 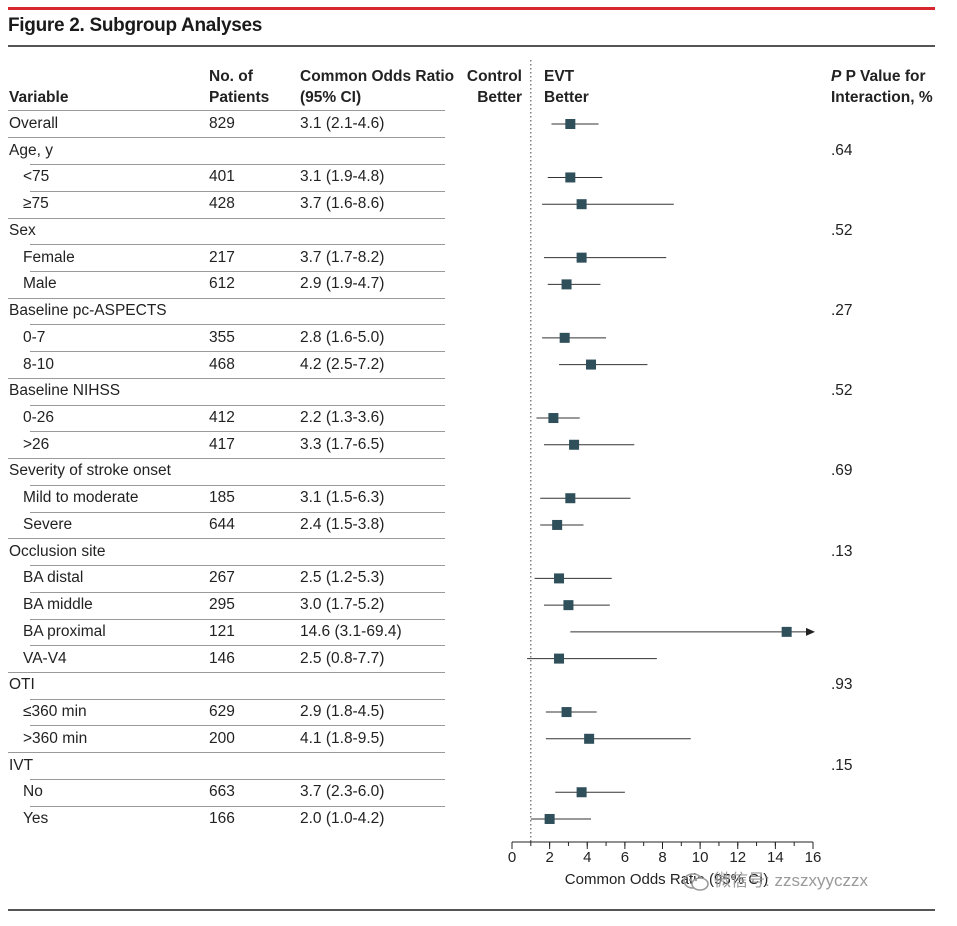 I want to click on watermark-text: 微信号: zzszxyyczzx, so click(x=791, y=880).